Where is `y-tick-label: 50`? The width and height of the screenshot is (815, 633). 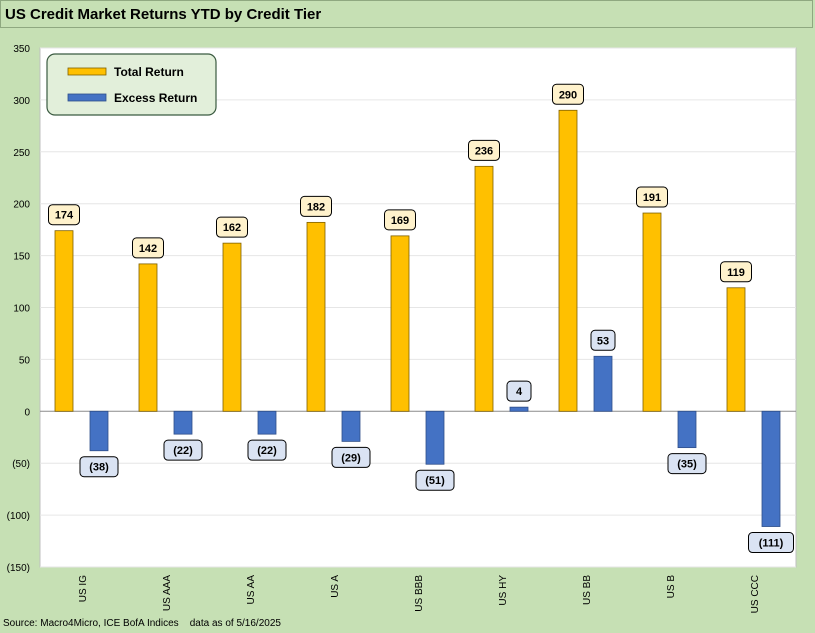 y-tick-label: 50 is located at coordinates (25, 360).